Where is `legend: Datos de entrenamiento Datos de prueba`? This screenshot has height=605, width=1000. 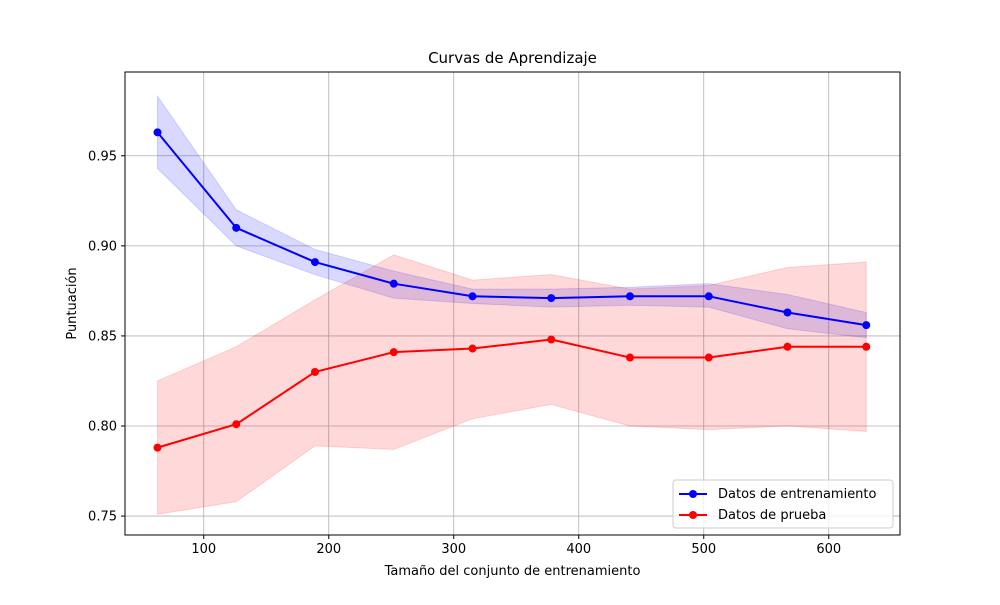 legend: Datos de entrenamiento Datos de prueba is located at coordinates (783, 504).